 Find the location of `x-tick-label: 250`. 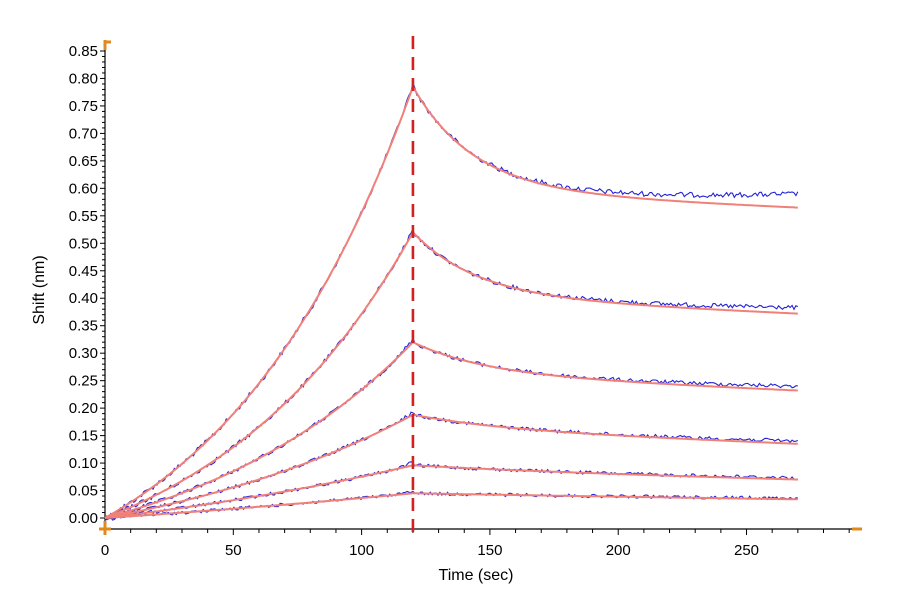

x-tick-label: 250 is located at coordinates (746, 550).